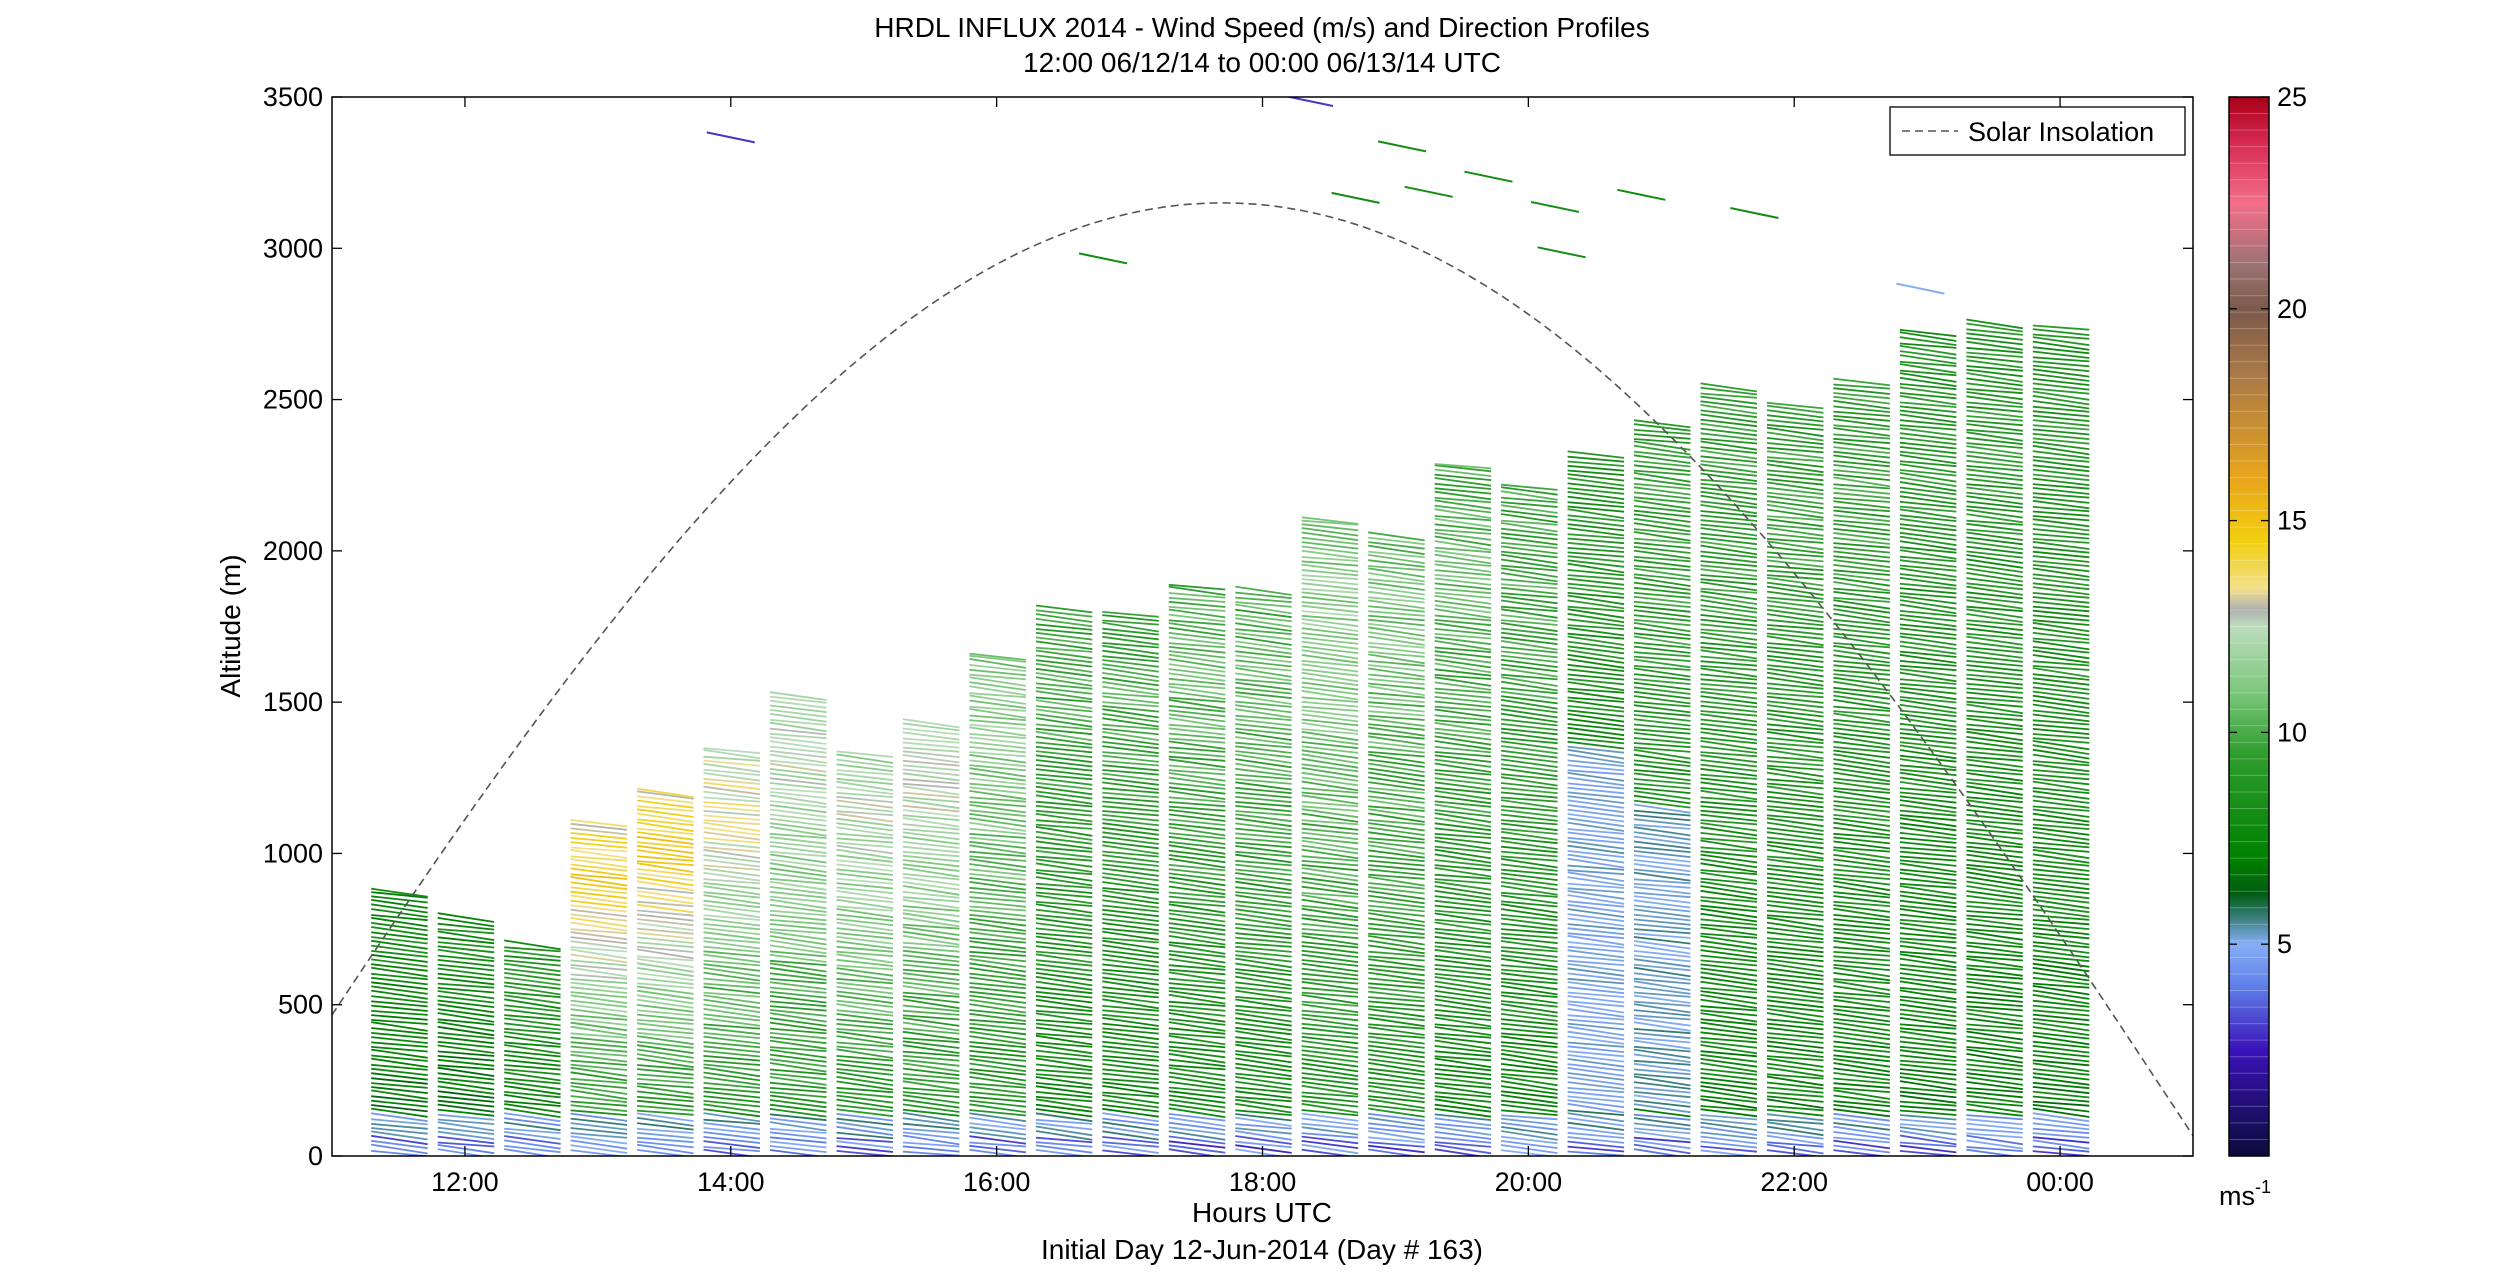 This screenshot has width=2515, height=1282. Describe the element at coordinates (1794, 1182) in the screenshot. I see `x-tick-label: 22:00` at that location.